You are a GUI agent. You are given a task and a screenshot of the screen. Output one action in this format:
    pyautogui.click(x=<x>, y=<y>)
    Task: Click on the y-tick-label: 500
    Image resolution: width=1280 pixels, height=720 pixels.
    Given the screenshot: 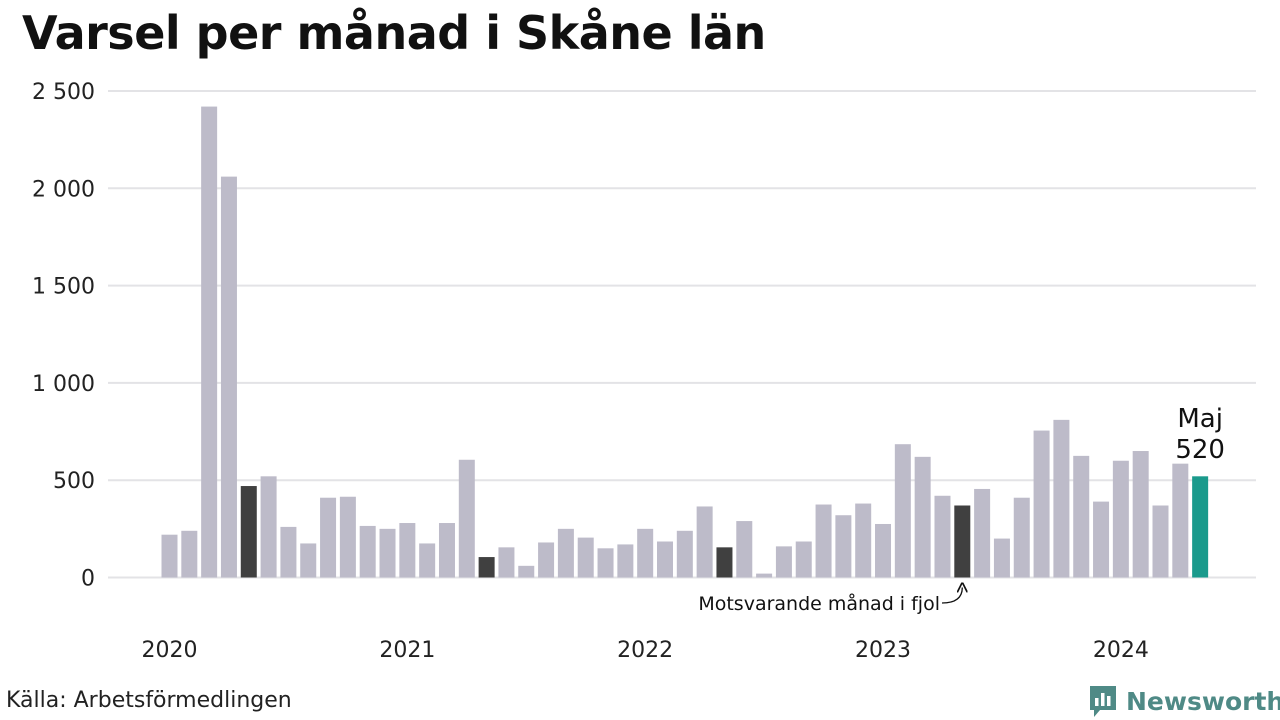 What is the action you would take?
    pyautogui.click(x=74, y=481)
    